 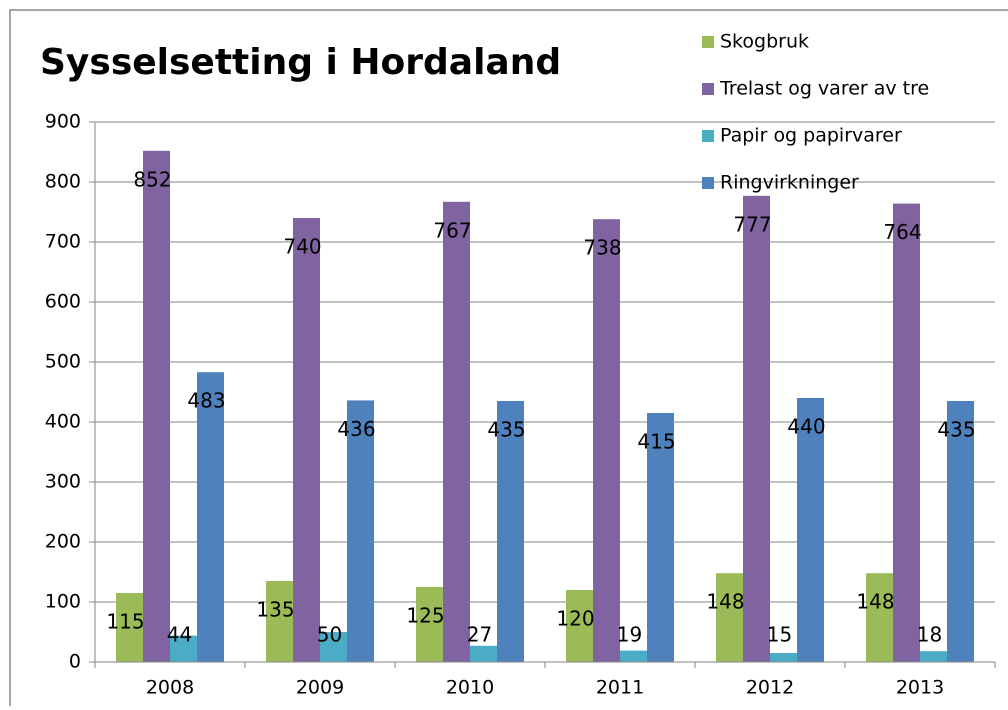 What do you see at coordinates (170, 688) in the screenshot?
I see `x-tick-label: 2008` at bounding box center [170, 688].